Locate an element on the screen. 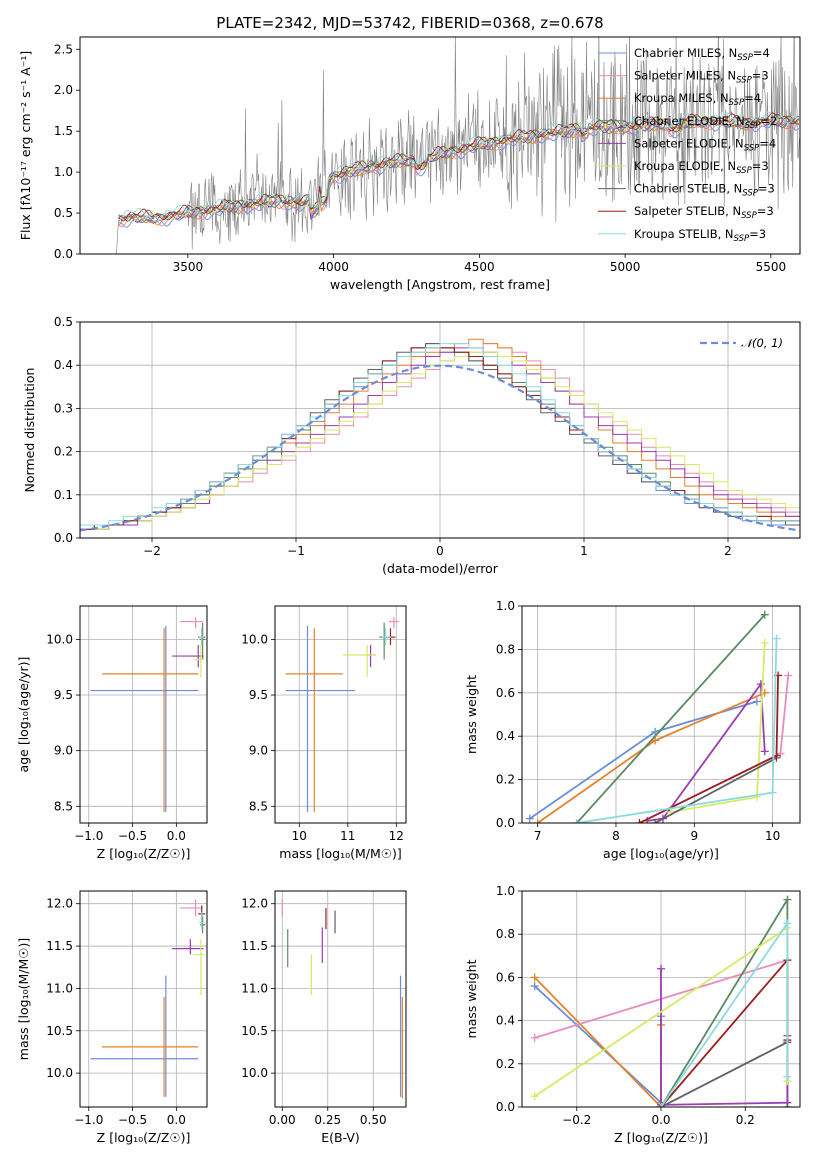  x-tick-label: 11 is located at coordinates (347, 836).